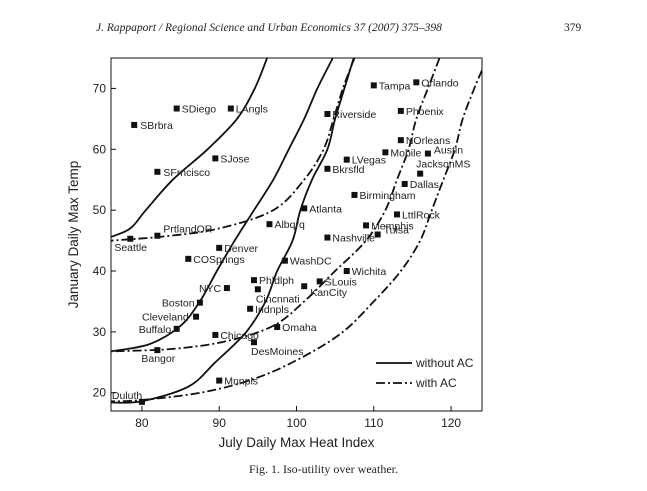  I want to click on x-axis-label: July Daily Max Heat Index, so click(296, 442).